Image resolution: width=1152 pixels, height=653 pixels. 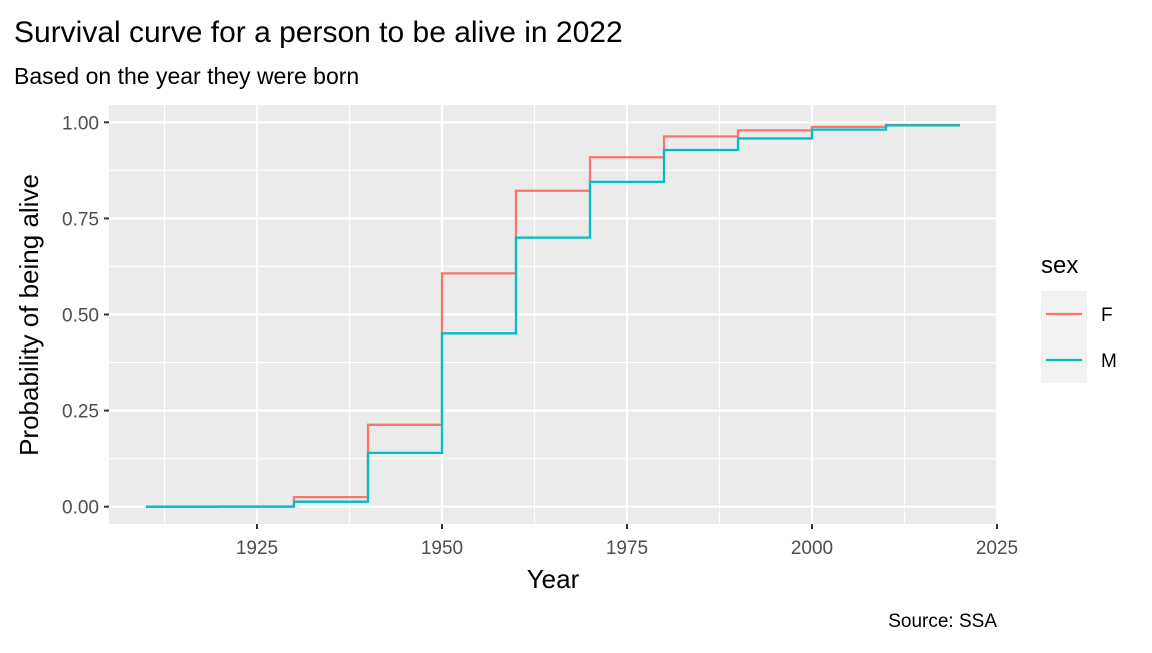 What do you see at coordinates (553, 579) in the screenshot?
I see `x-axis-label: Year` at bounding box center [553, 579].